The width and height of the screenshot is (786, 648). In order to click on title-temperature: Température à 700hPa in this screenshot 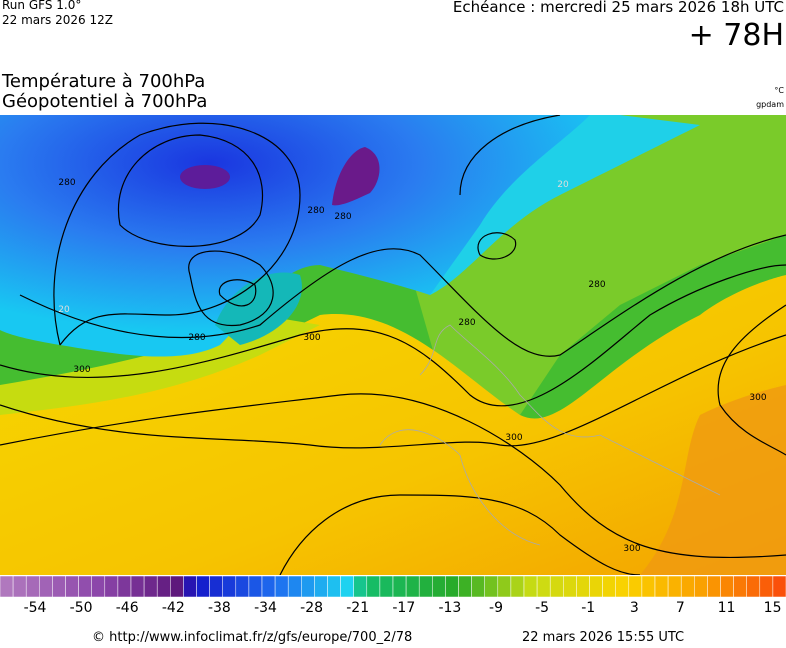, I will do `click(104, 81)`.